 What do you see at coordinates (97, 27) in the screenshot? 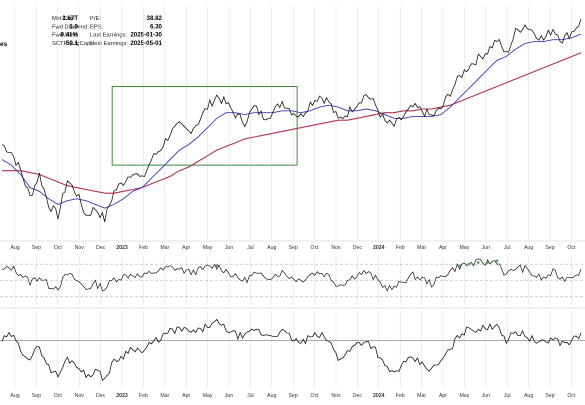
I see `header-field-label: EPS:` at bounding box center [97, 27].